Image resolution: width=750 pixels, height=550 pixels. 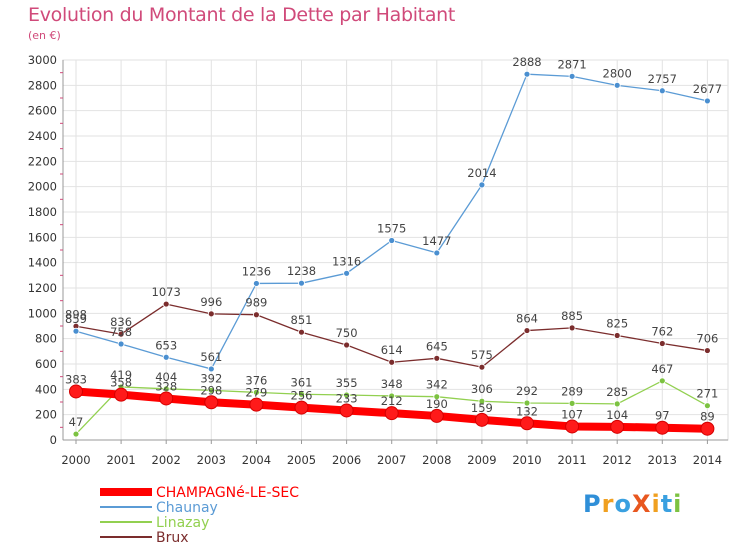 What do you see at coordinates (617, 415) in the screenshot?
I see `data-label-champagn-le-sec: 104` at bounding box center [617, 415].